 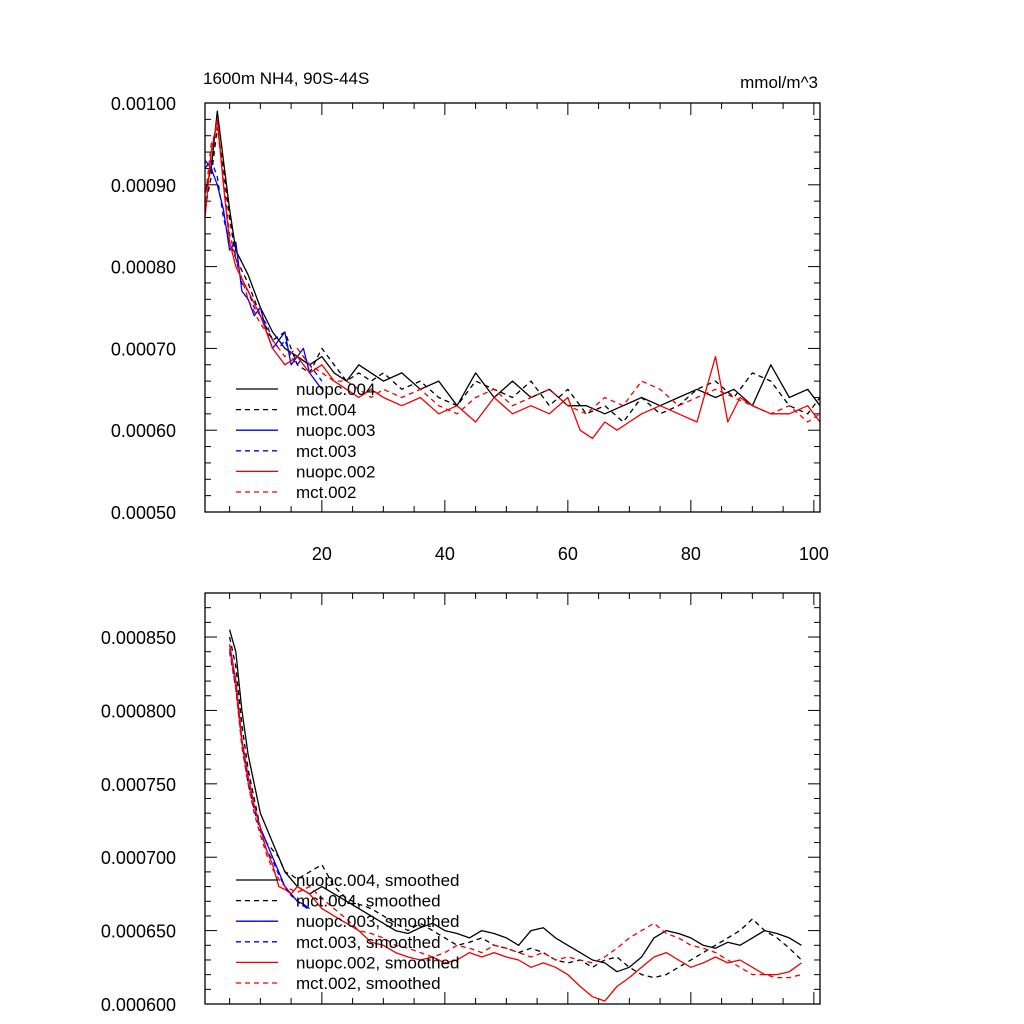 What do you see at coordinates (326, 410) in the screenshot?
I see `legend-label: mct.004` at bounding box center [326, 410].